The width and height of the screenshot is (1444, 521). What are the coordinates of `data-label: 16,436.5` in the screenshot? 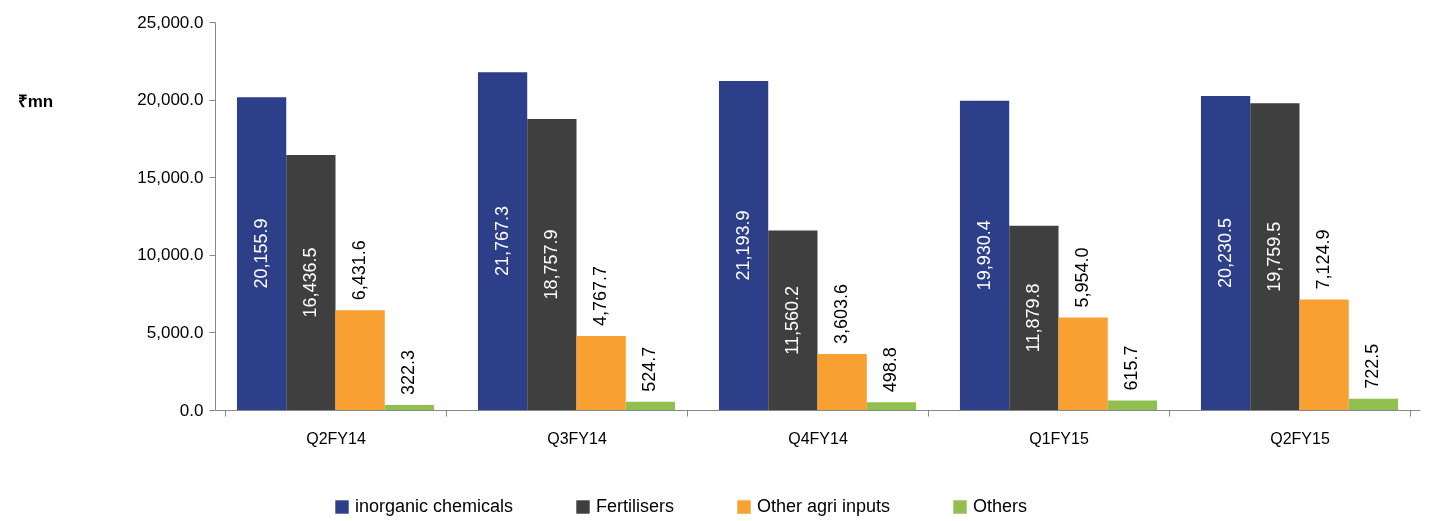 It's located at (309, 282).